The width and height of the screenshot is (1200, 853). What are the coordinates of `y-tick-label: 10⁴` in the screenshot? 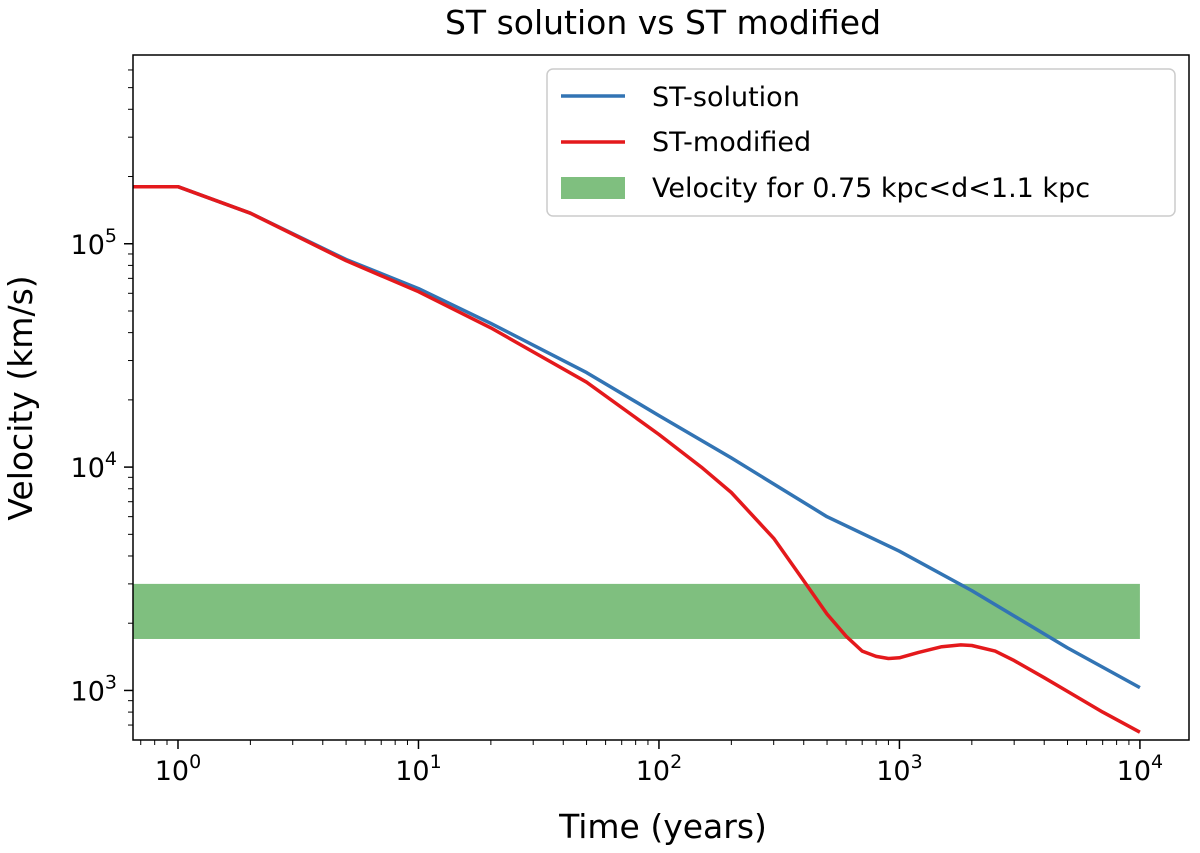 It's located at (94, 466).